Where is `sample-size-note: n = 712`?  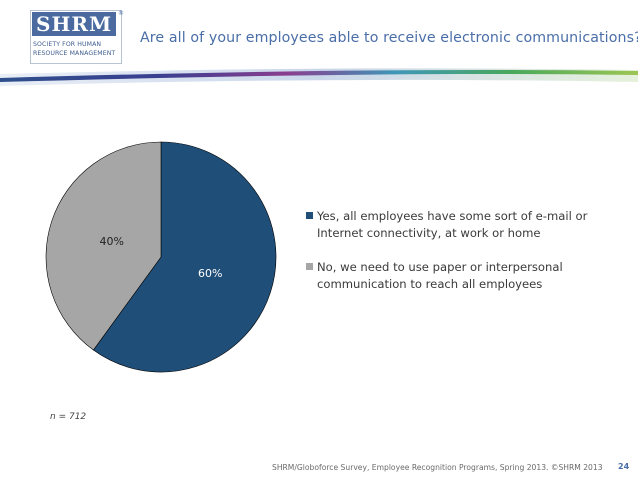
sample-size-note: n = 712 is located at coordinates (68, 417).